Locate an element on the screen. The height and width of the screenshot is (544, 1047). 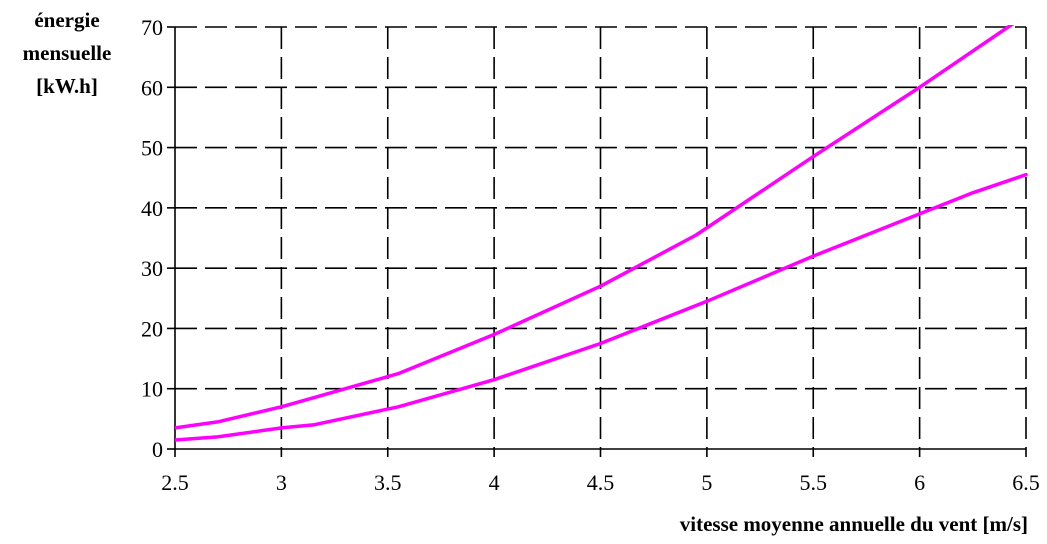
y-tick-label: 60 is located at coordinates (152, 87).